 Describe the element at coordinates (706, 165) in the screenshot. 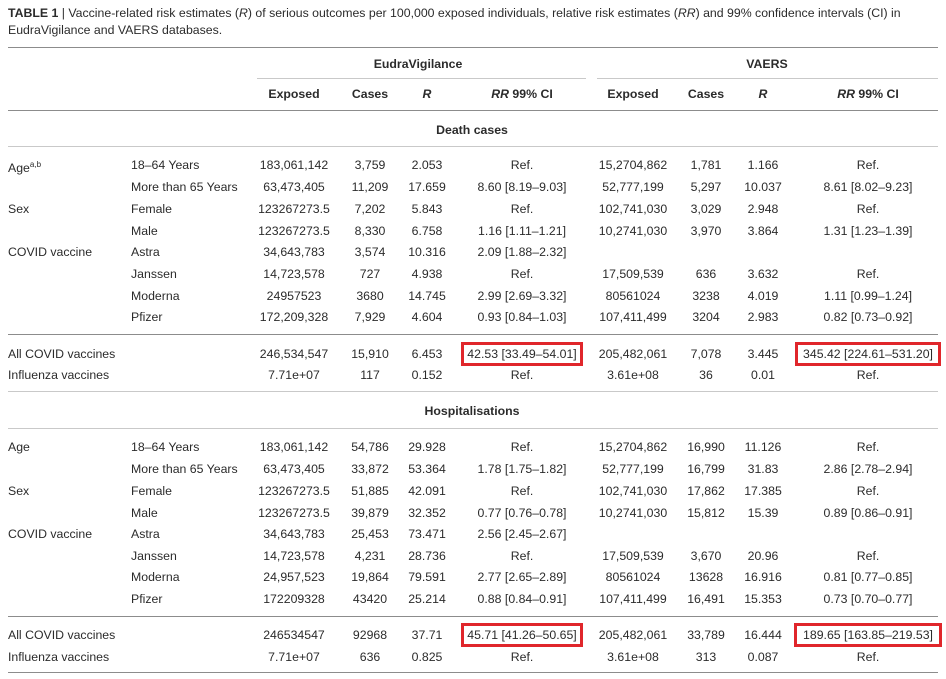

I see `va-value: 1,781` at that location.